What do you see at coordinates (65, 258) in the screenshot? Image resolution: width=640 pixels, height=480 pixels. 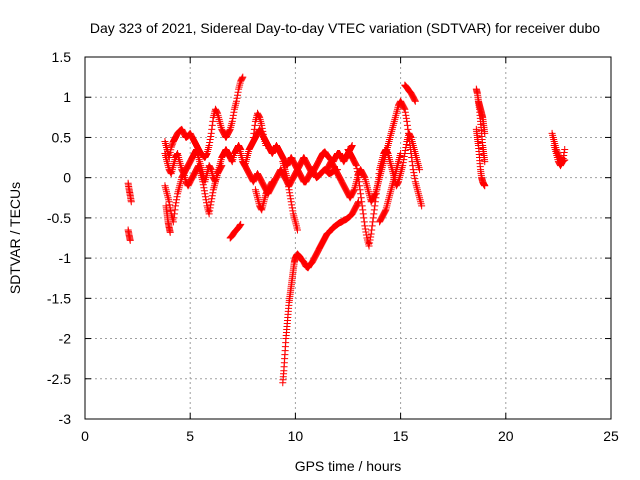 I see `y-tick-label: -1` at bounding box center [65, 258].